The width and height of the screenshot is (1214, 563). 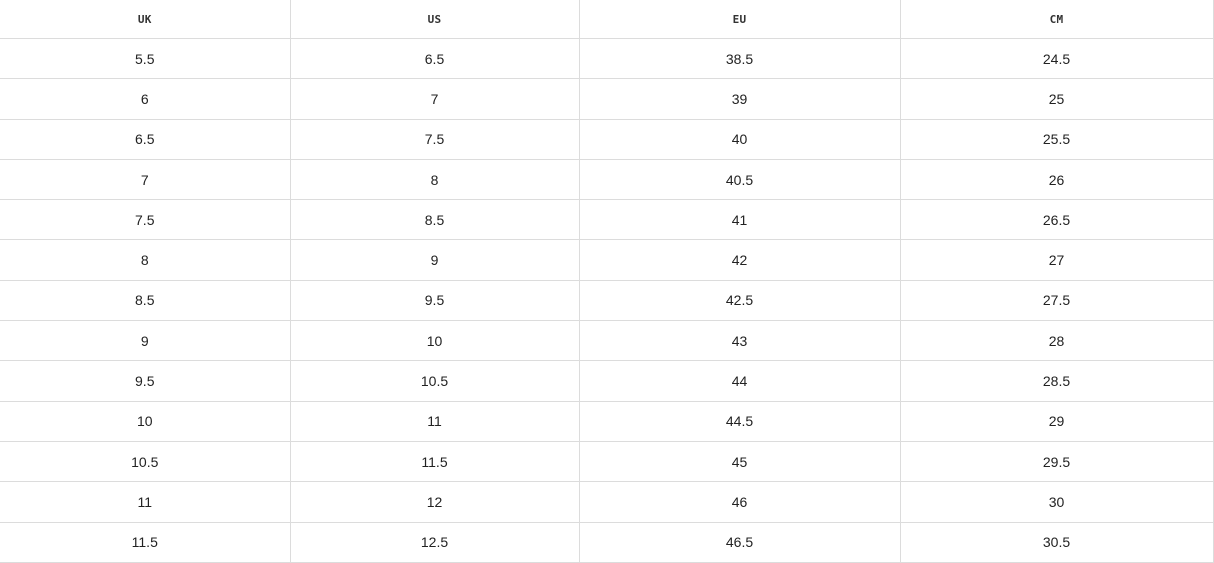 What do you see at coordinates (740, 180) in the screenshot?
I see `cell-eu: 40.5` at bounding box center [740, 180].